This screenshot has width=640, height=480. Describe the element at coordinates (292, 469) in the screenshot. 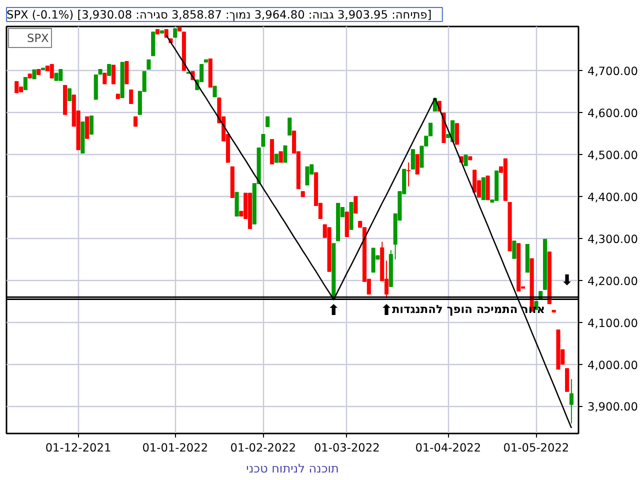

I see `text: תוכנה לניתוח טכני` at that location.